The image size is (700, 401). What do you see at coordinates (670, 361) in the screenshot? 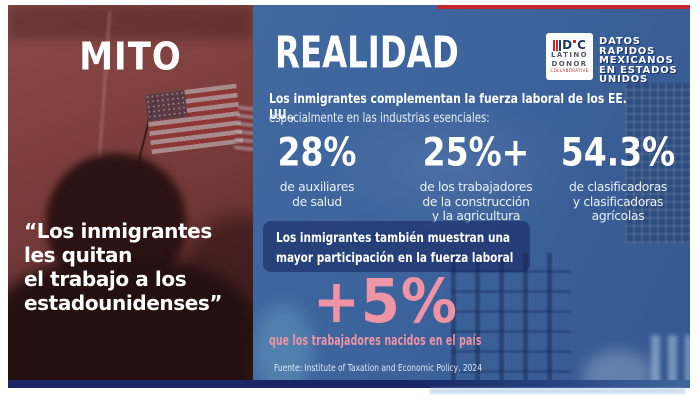
I see `photo-light-streaks` at bounding box center [670, 361].